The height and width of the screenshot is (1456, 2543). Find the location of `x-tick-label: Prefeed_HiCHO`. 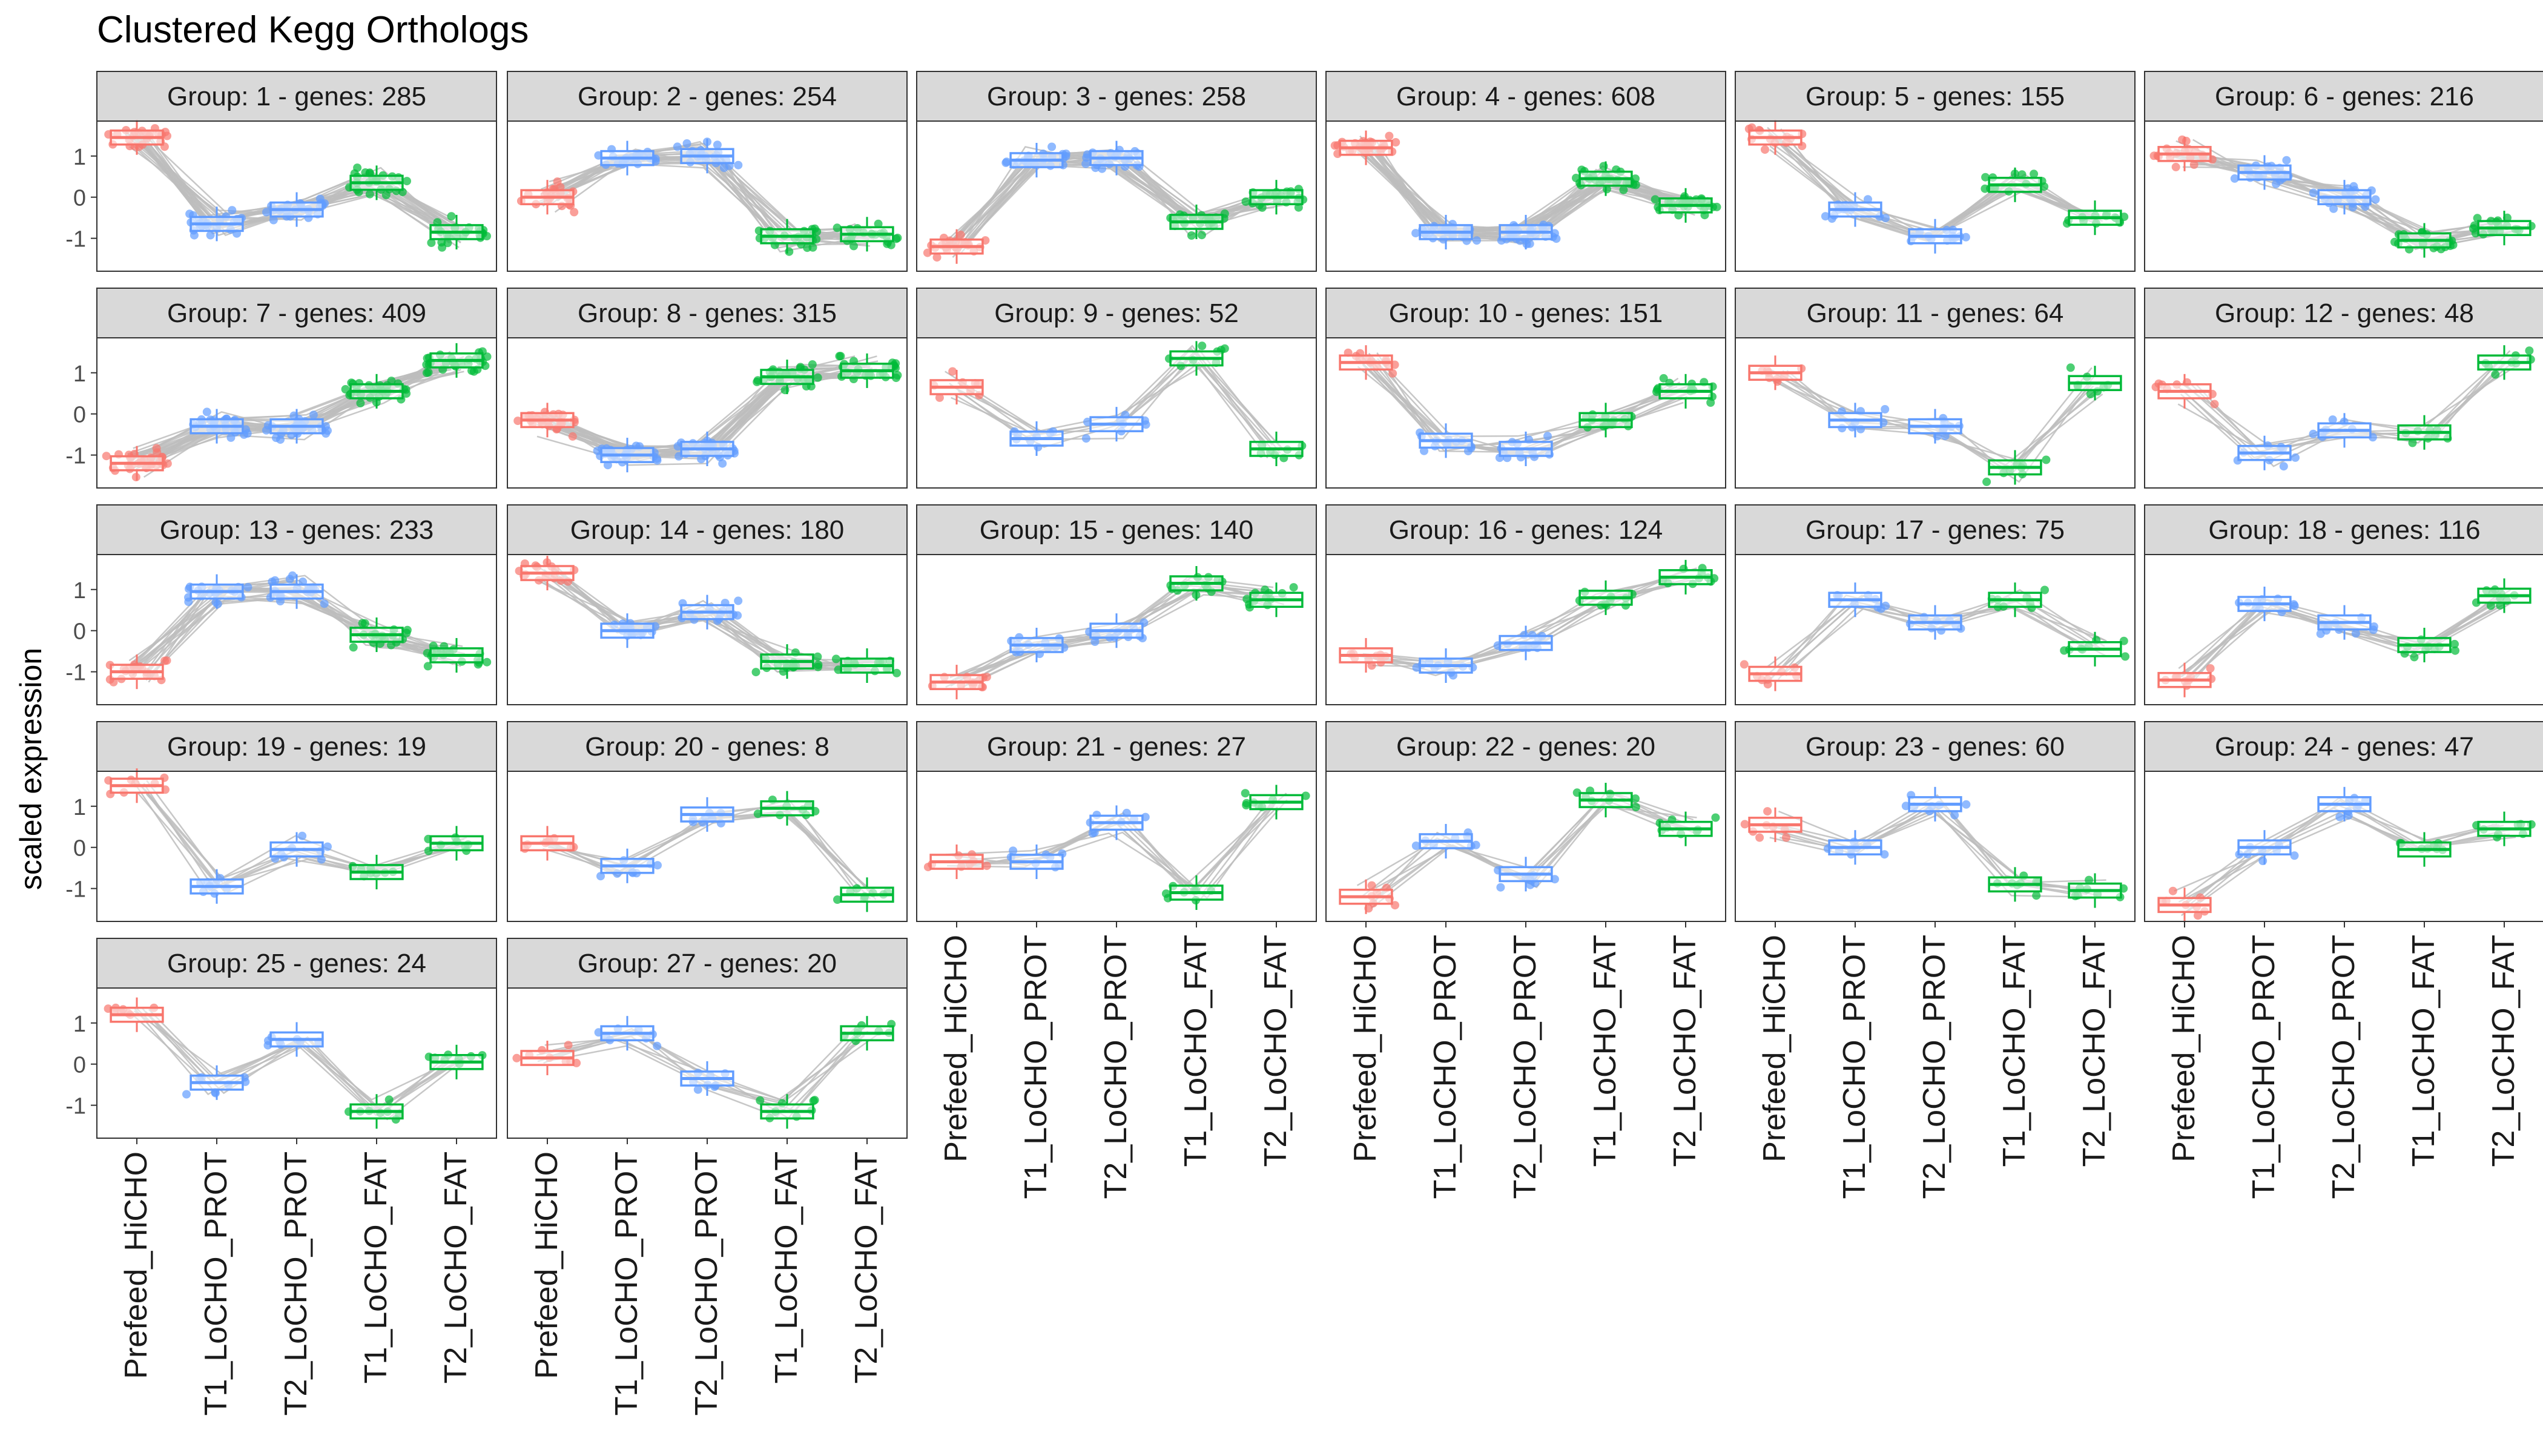

x-tick-label: Prefeed_HiCHO is located at coordinates (137, 1265).